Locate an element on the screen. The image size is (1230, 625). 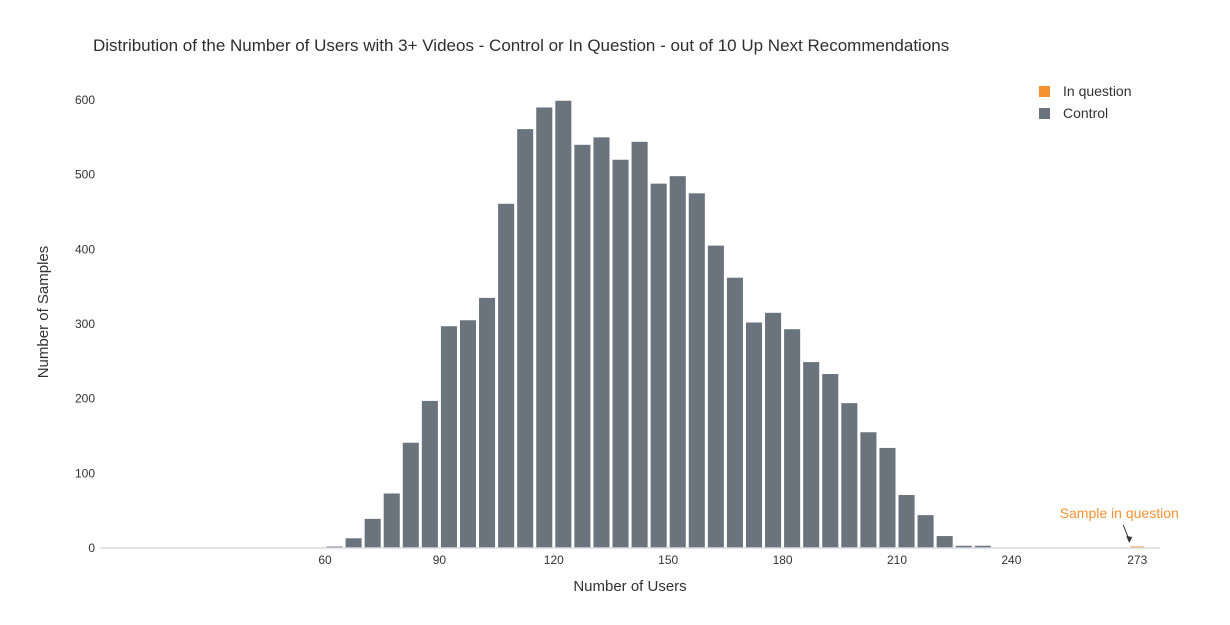
x-tick-label: 240 is located at coordinates (1011, 560).